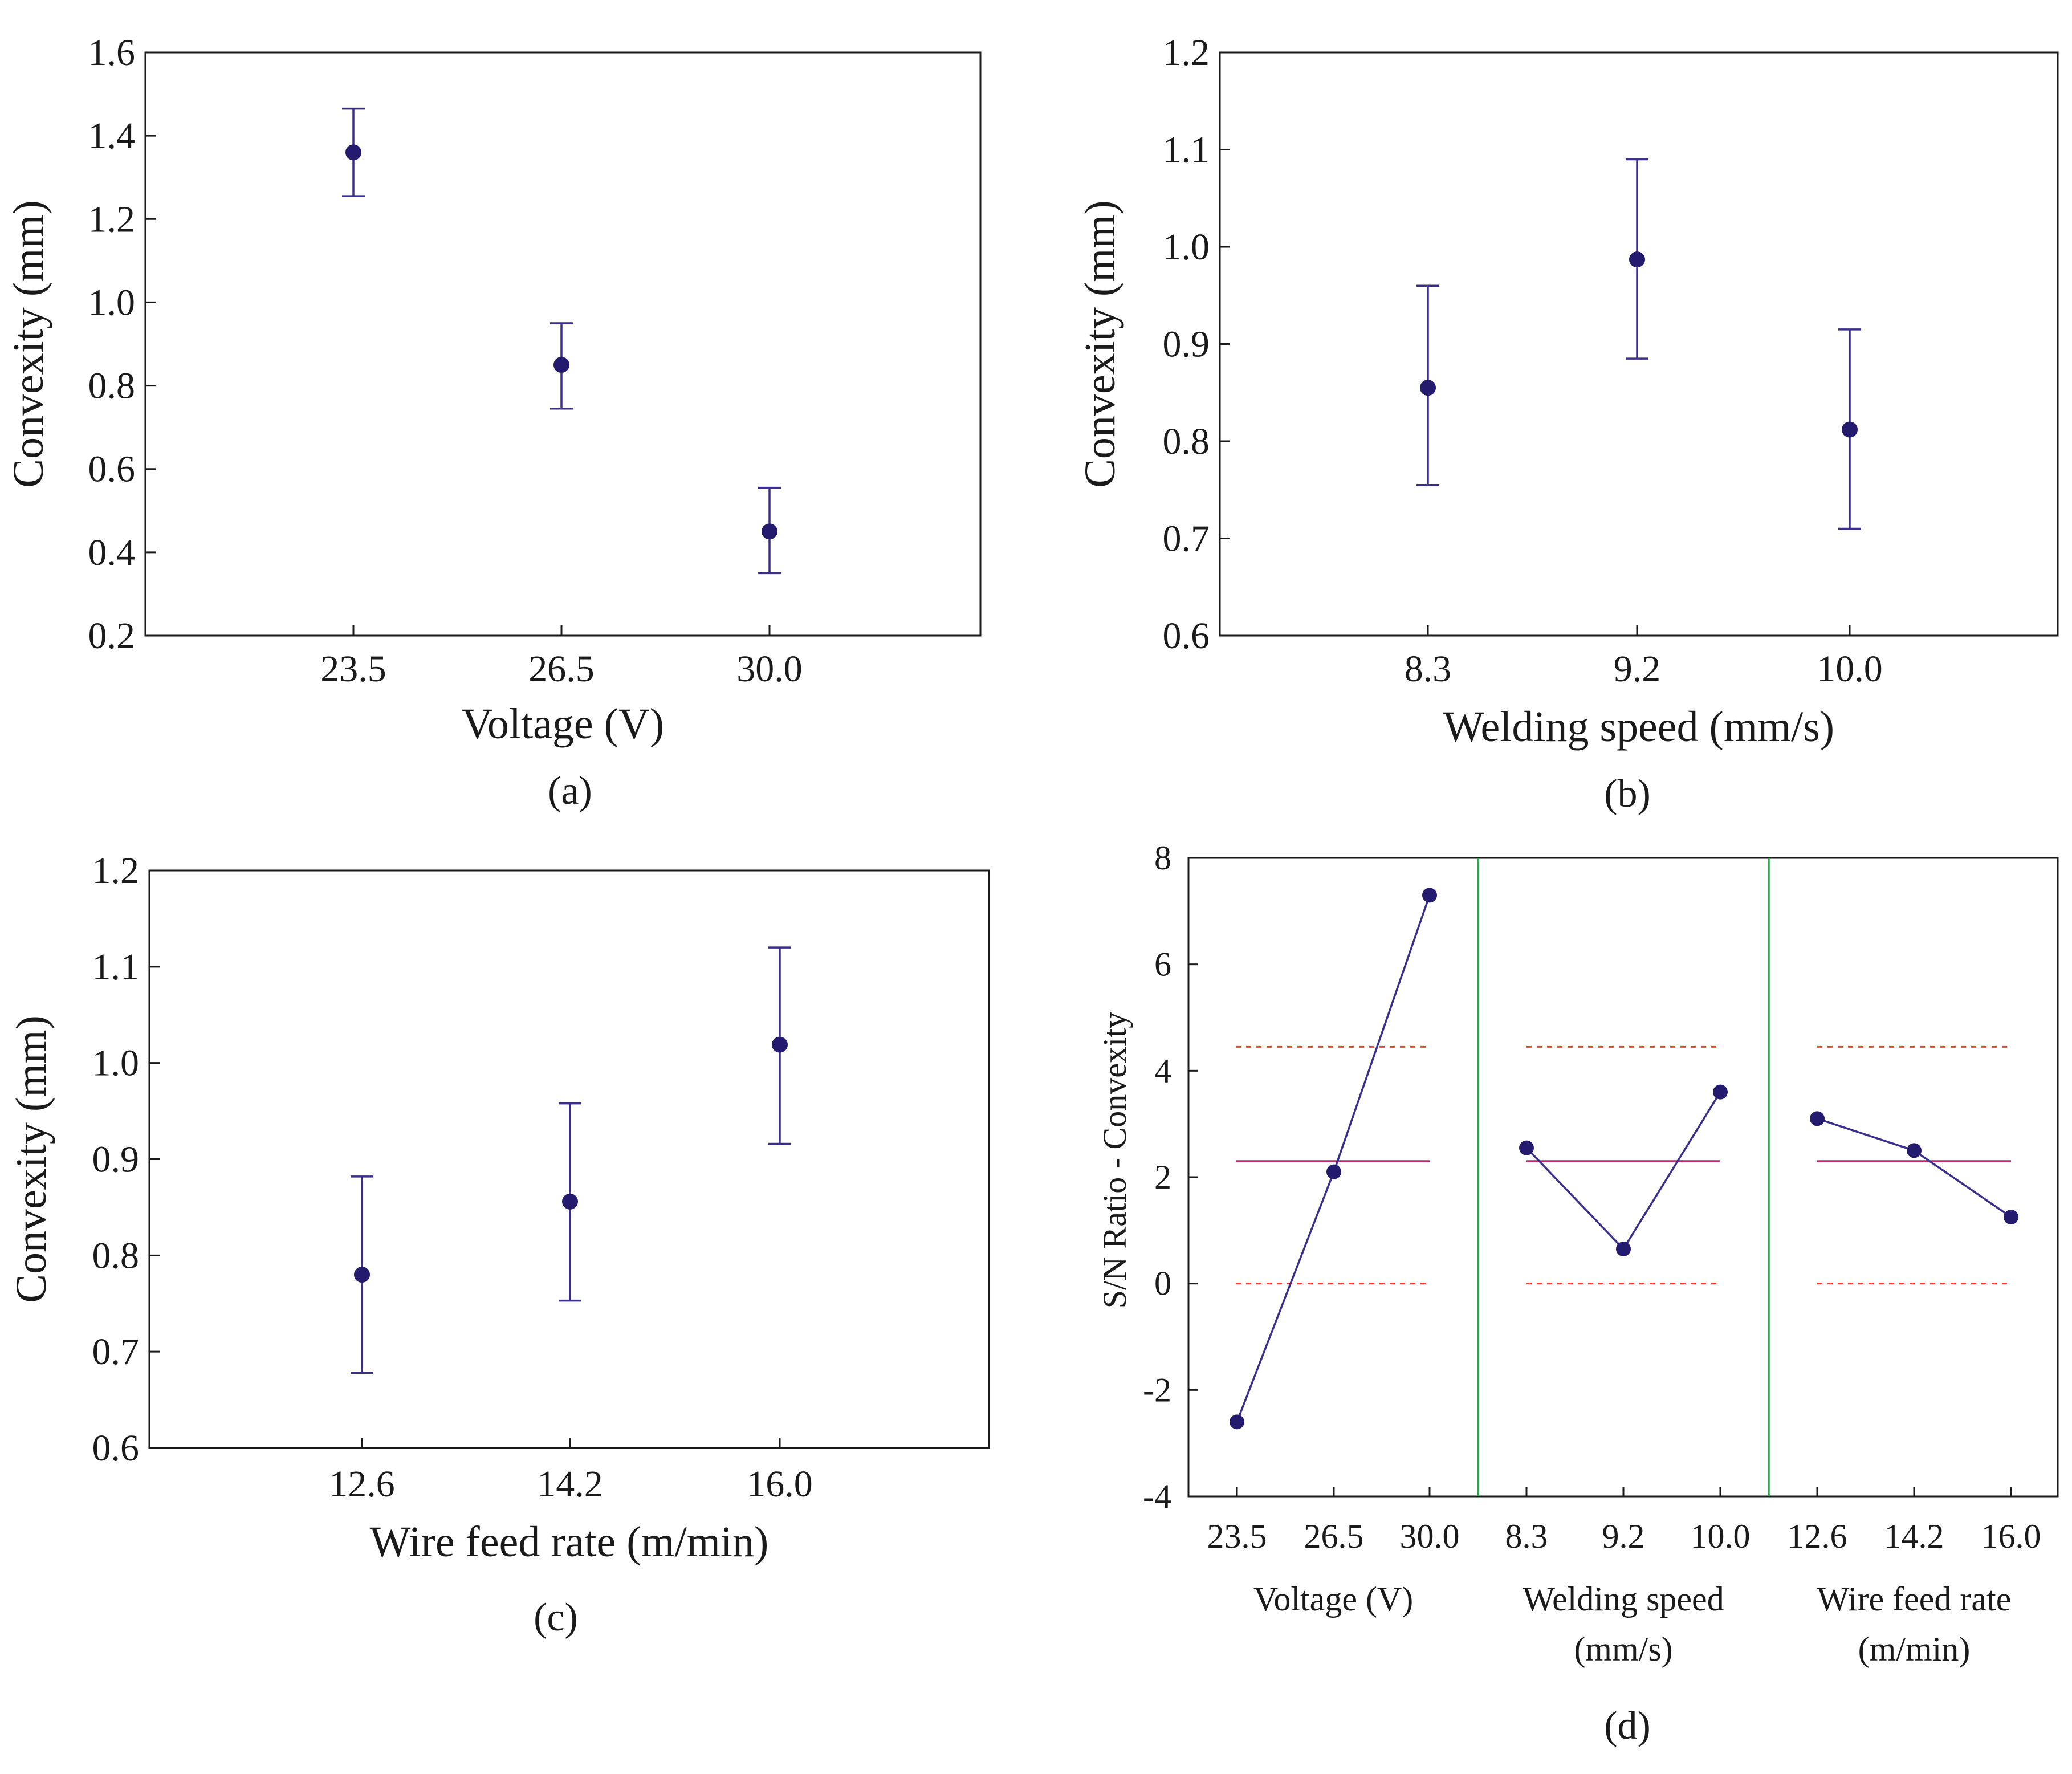  What do you see at coordinates (1162, 858) in the screenshot?
I see `y-tick-label: 8` at bounding box center [1162, 858].